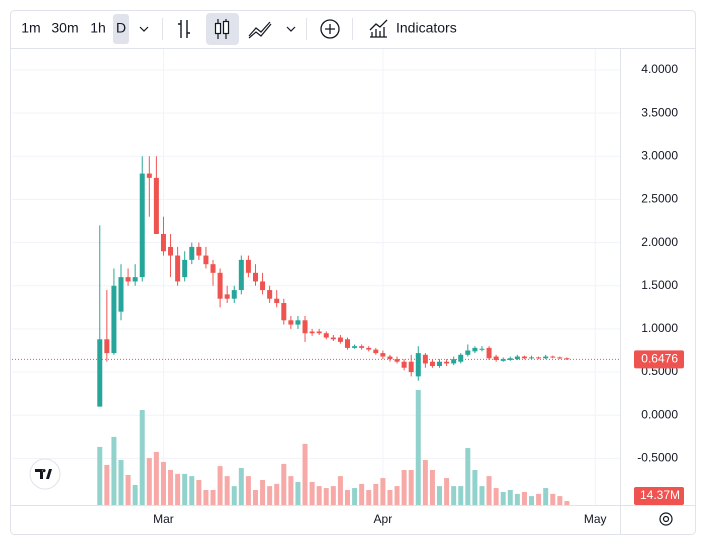 This screenshot has height=550, width=710. Describe the element at coordinates (121, 28) in the screenshot. I see `interval-button: D` at that location.